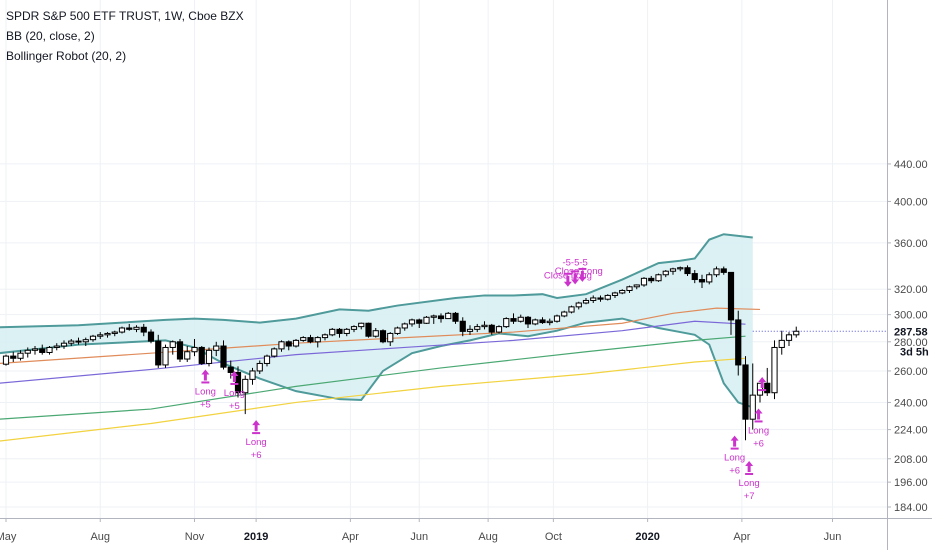  What do you see at coordinates (911, 483) in the screenshot?
I see `y-tick-label: 196.00` at bounding box center [911, 483].